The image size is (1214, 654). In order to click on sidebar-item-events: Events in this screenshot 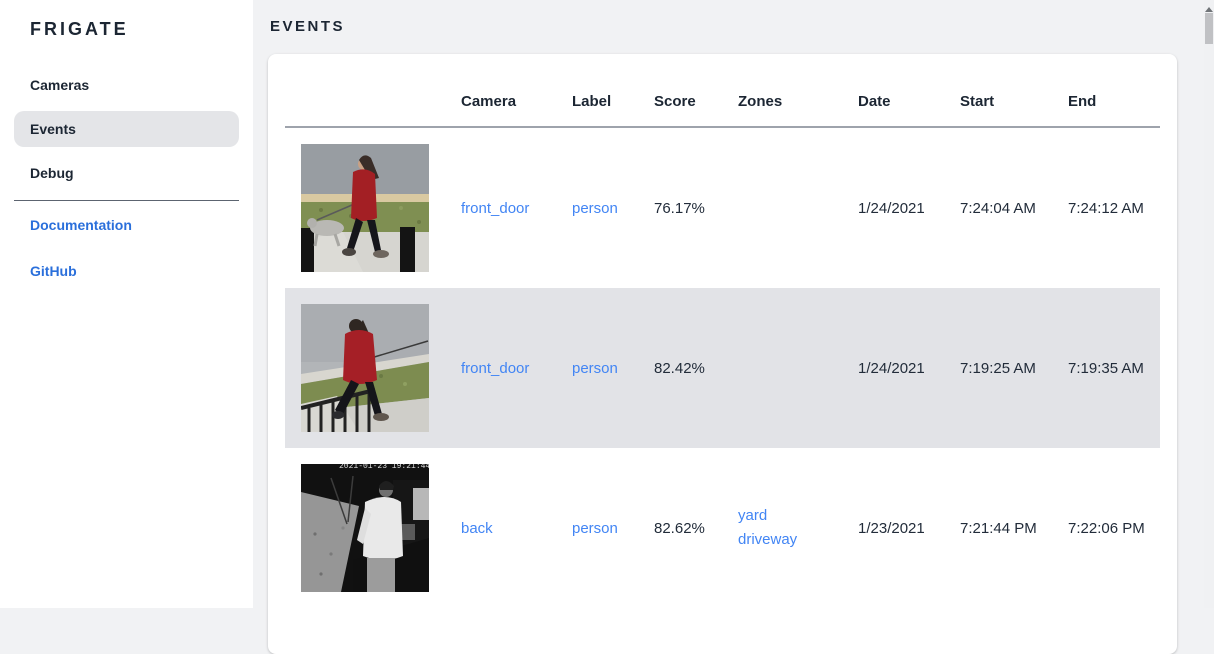, I will do `click(126, 129)`.